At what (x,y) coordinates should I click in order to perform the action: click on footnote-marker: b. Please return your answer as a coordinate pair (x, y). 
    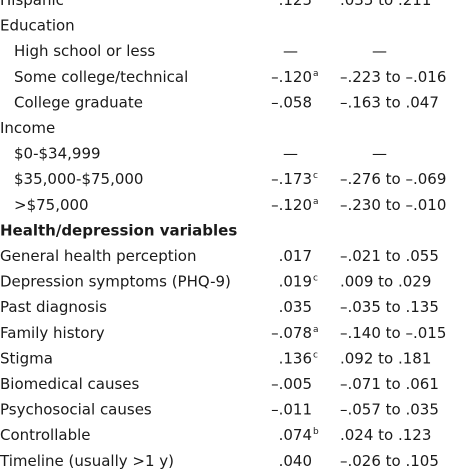
    Looking at the image, I should click on (316, 432).